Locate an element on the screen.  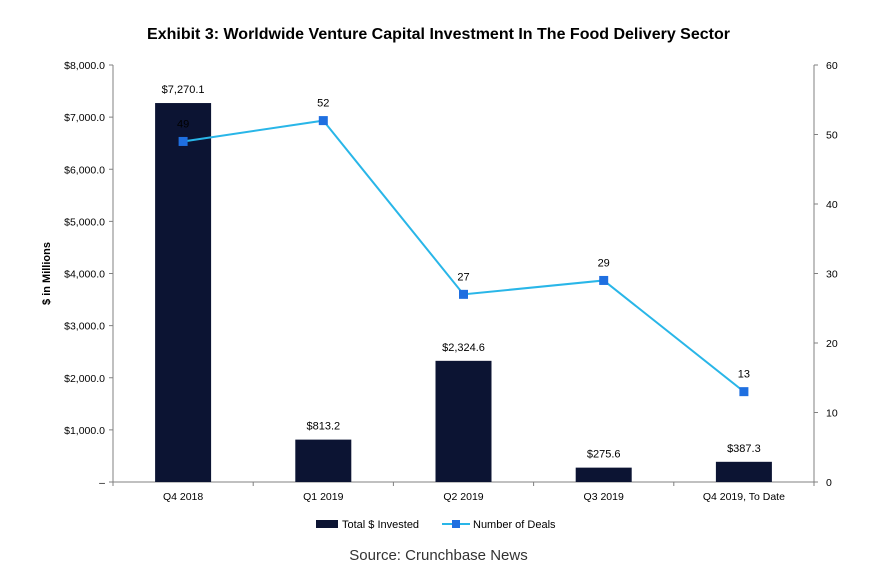
legend-marker-deals is located at coordinates (456, 524).